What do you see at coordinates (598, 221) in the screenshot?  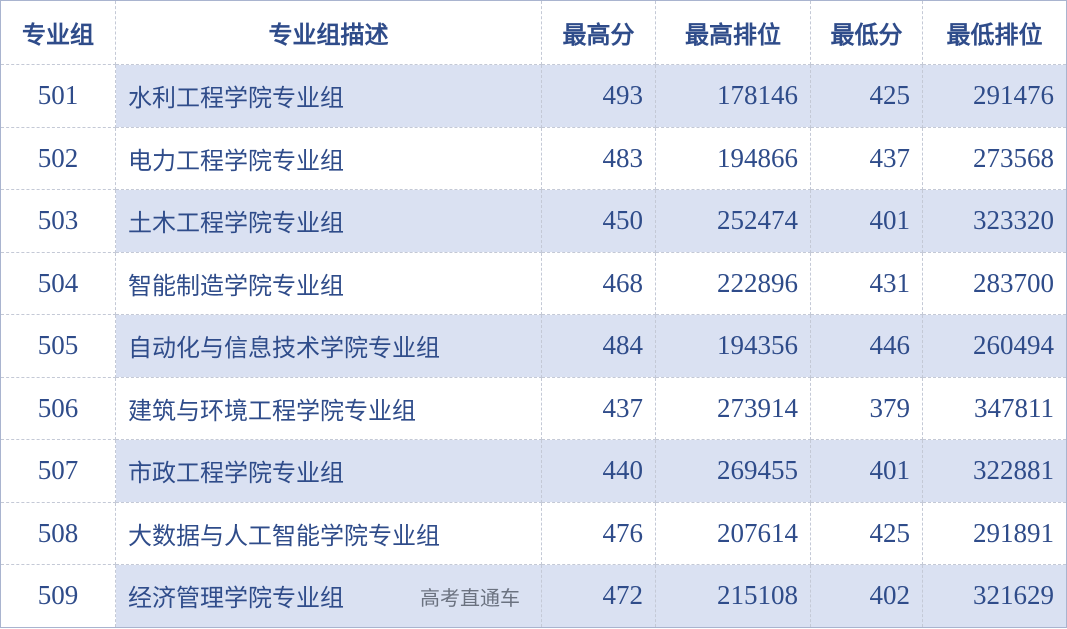 I see `max-score: 450` at bounding box center [598, 221].